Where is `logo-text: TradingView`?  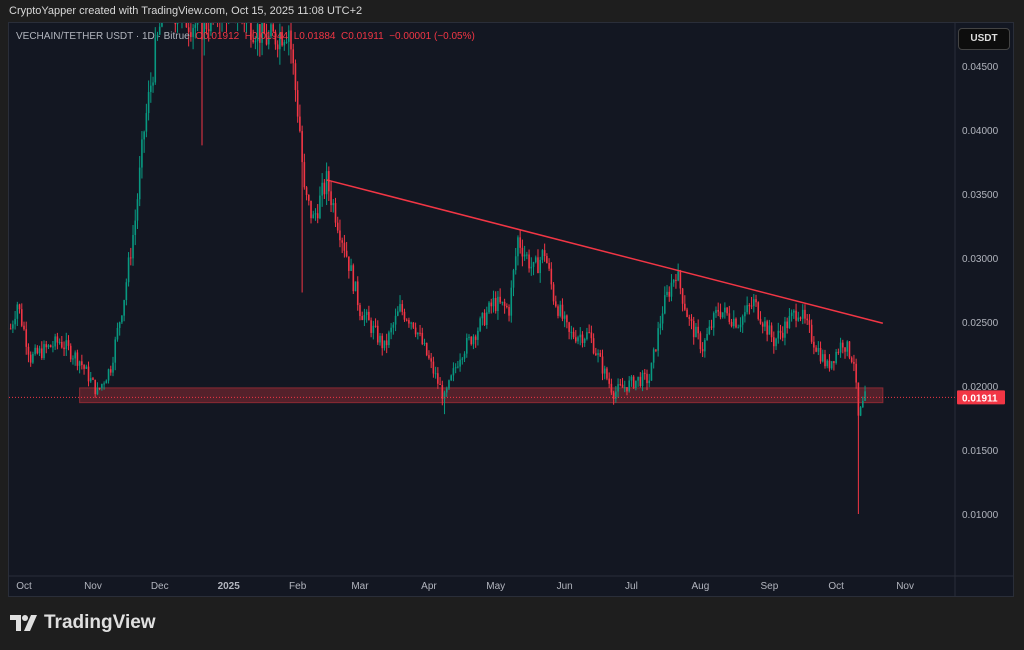
logo-text: TradingView is located at coordinates (100, 622).